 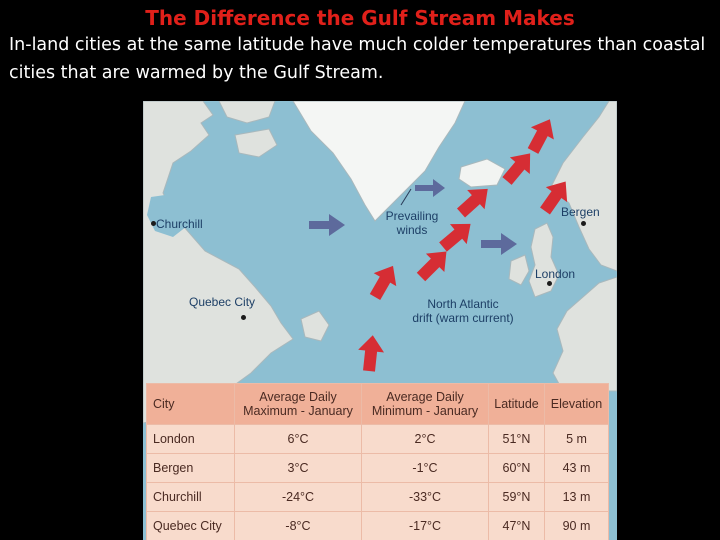 I want to click on cell-max: 3°C, so click(x=298, y=468).